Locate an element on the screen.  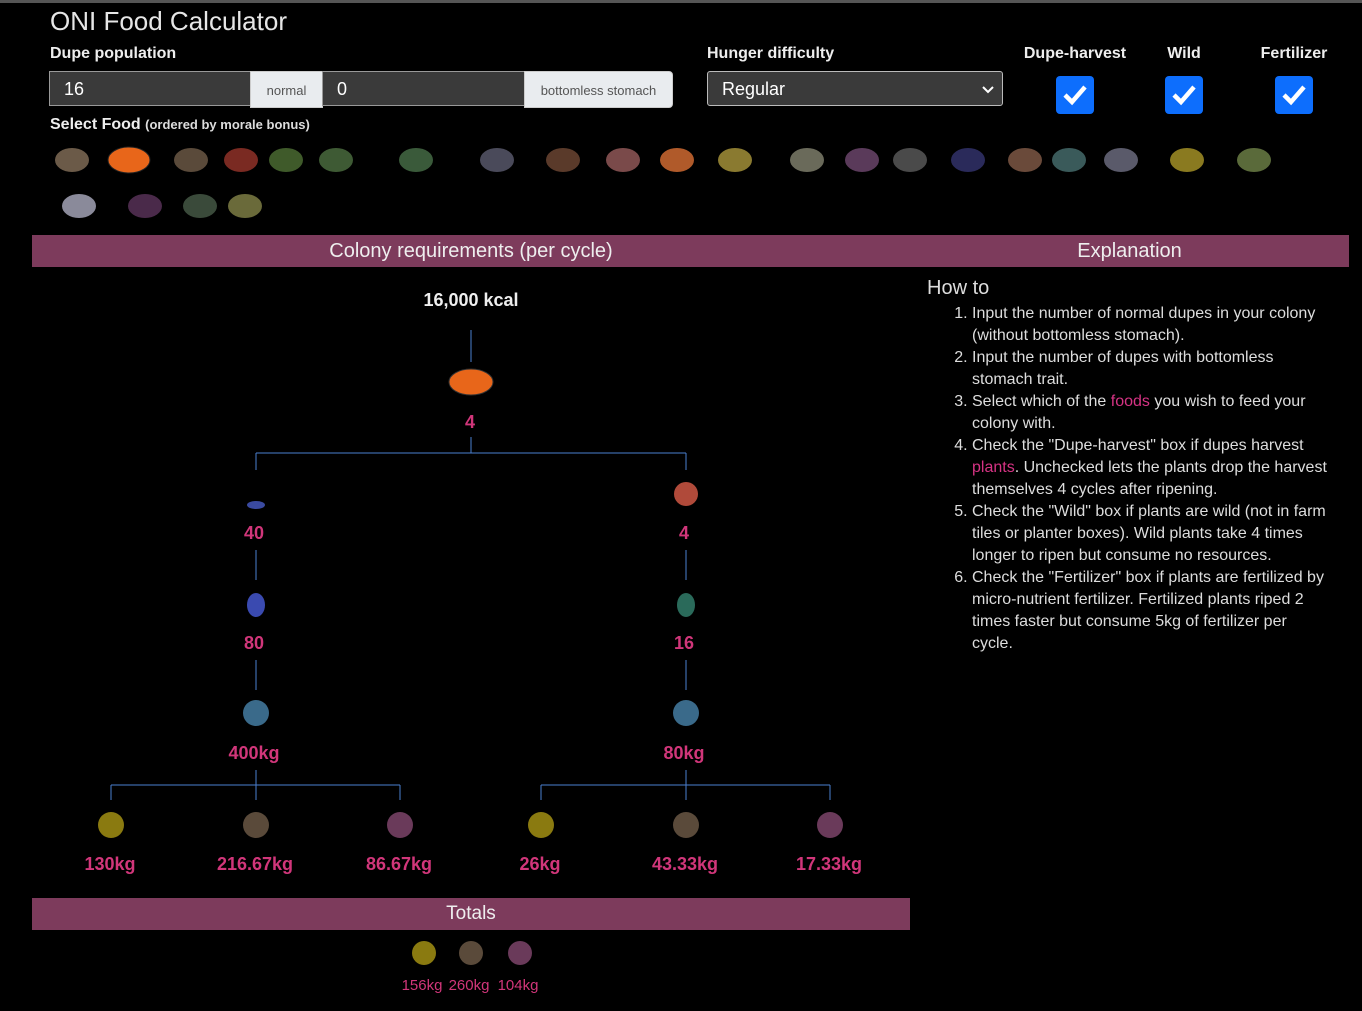
total: 260kg is located at coordinates (469, 985).